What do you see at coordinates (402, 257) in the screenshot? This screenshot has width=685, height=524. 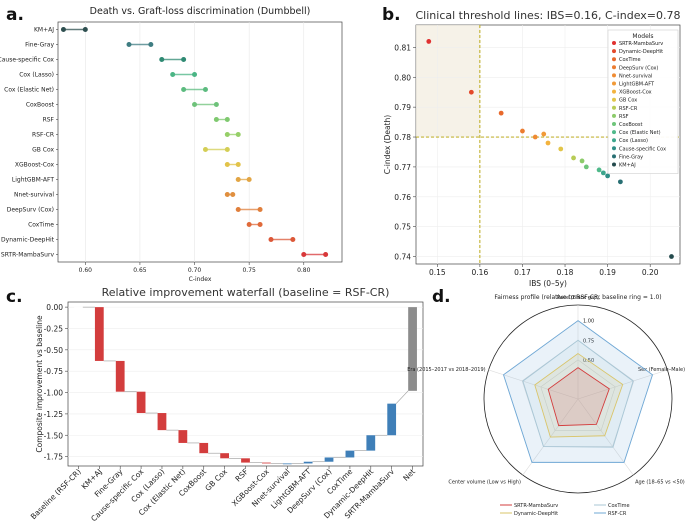 I see `y-tick-label: 0.74` at bounding box center [402, 257].